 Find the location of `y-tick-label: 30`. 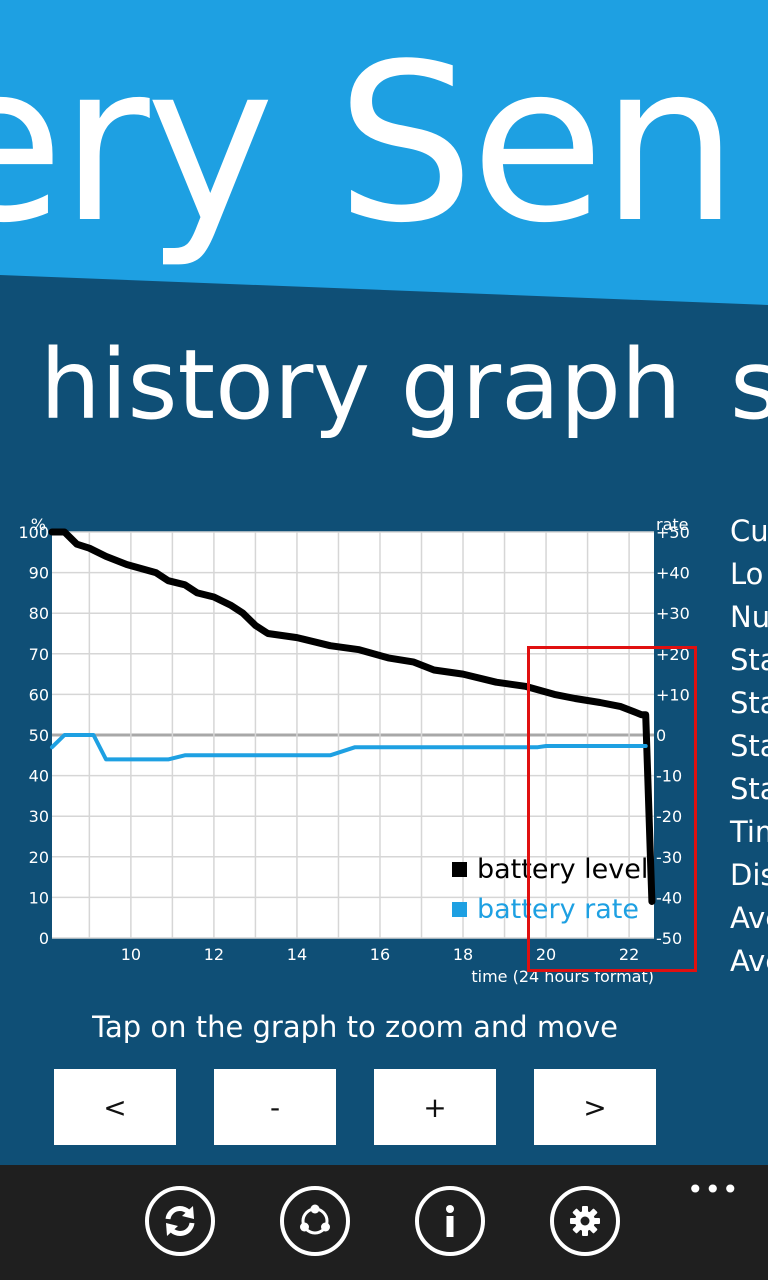

y-tick-label: 30 is located at coordinates (39, 816).